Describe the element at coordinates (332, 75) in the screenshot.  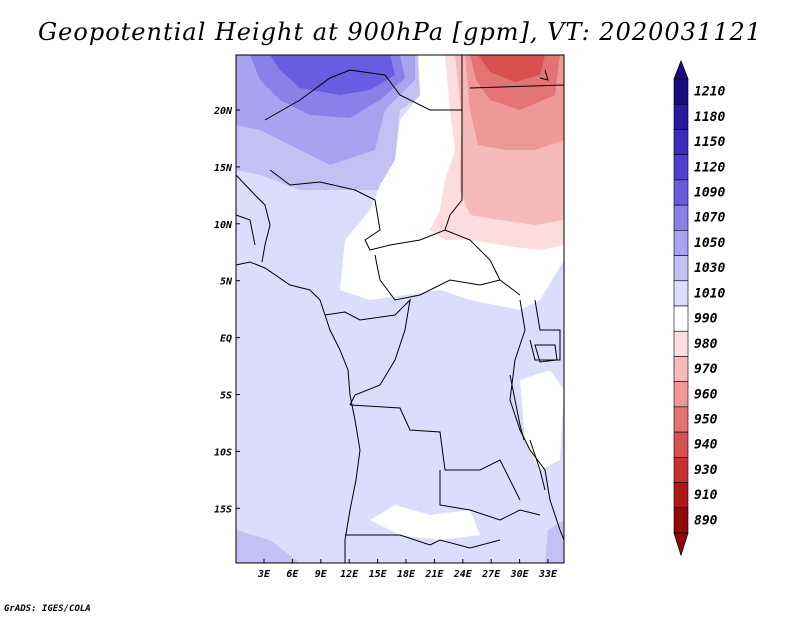
I see `high-region-core` at that location.